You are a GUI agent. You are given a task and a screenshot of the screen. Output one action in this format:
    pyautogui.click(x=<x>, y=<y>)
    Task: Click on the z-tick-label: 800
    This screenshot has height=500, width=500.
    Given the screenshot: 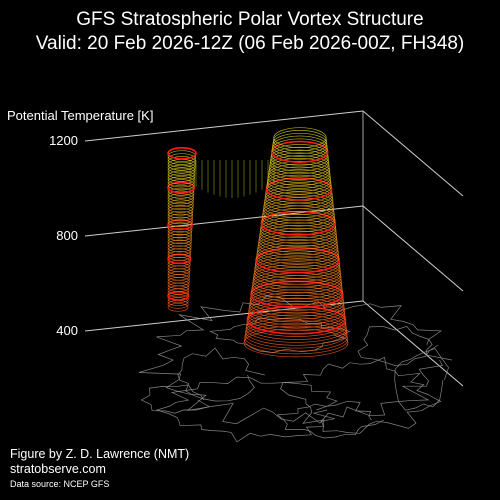 What is the action you would take?
    pyautogui.click(x=67, y=235)
    